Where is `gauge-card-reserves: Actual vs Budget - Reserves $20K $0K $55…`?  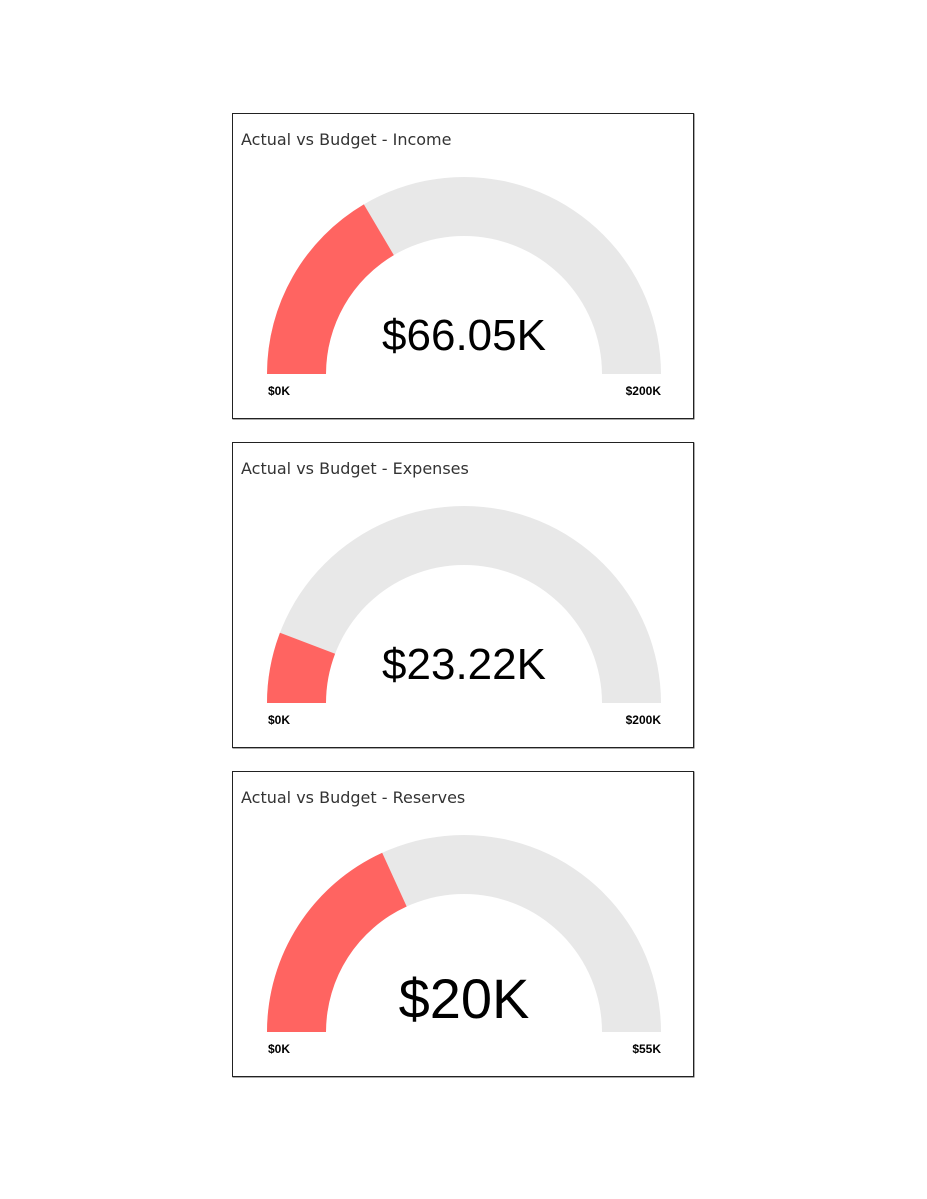 gauge-card-reserves: Actual vs Budget - Reserves $20K $0K $55… is located at coordinates (463, 924).